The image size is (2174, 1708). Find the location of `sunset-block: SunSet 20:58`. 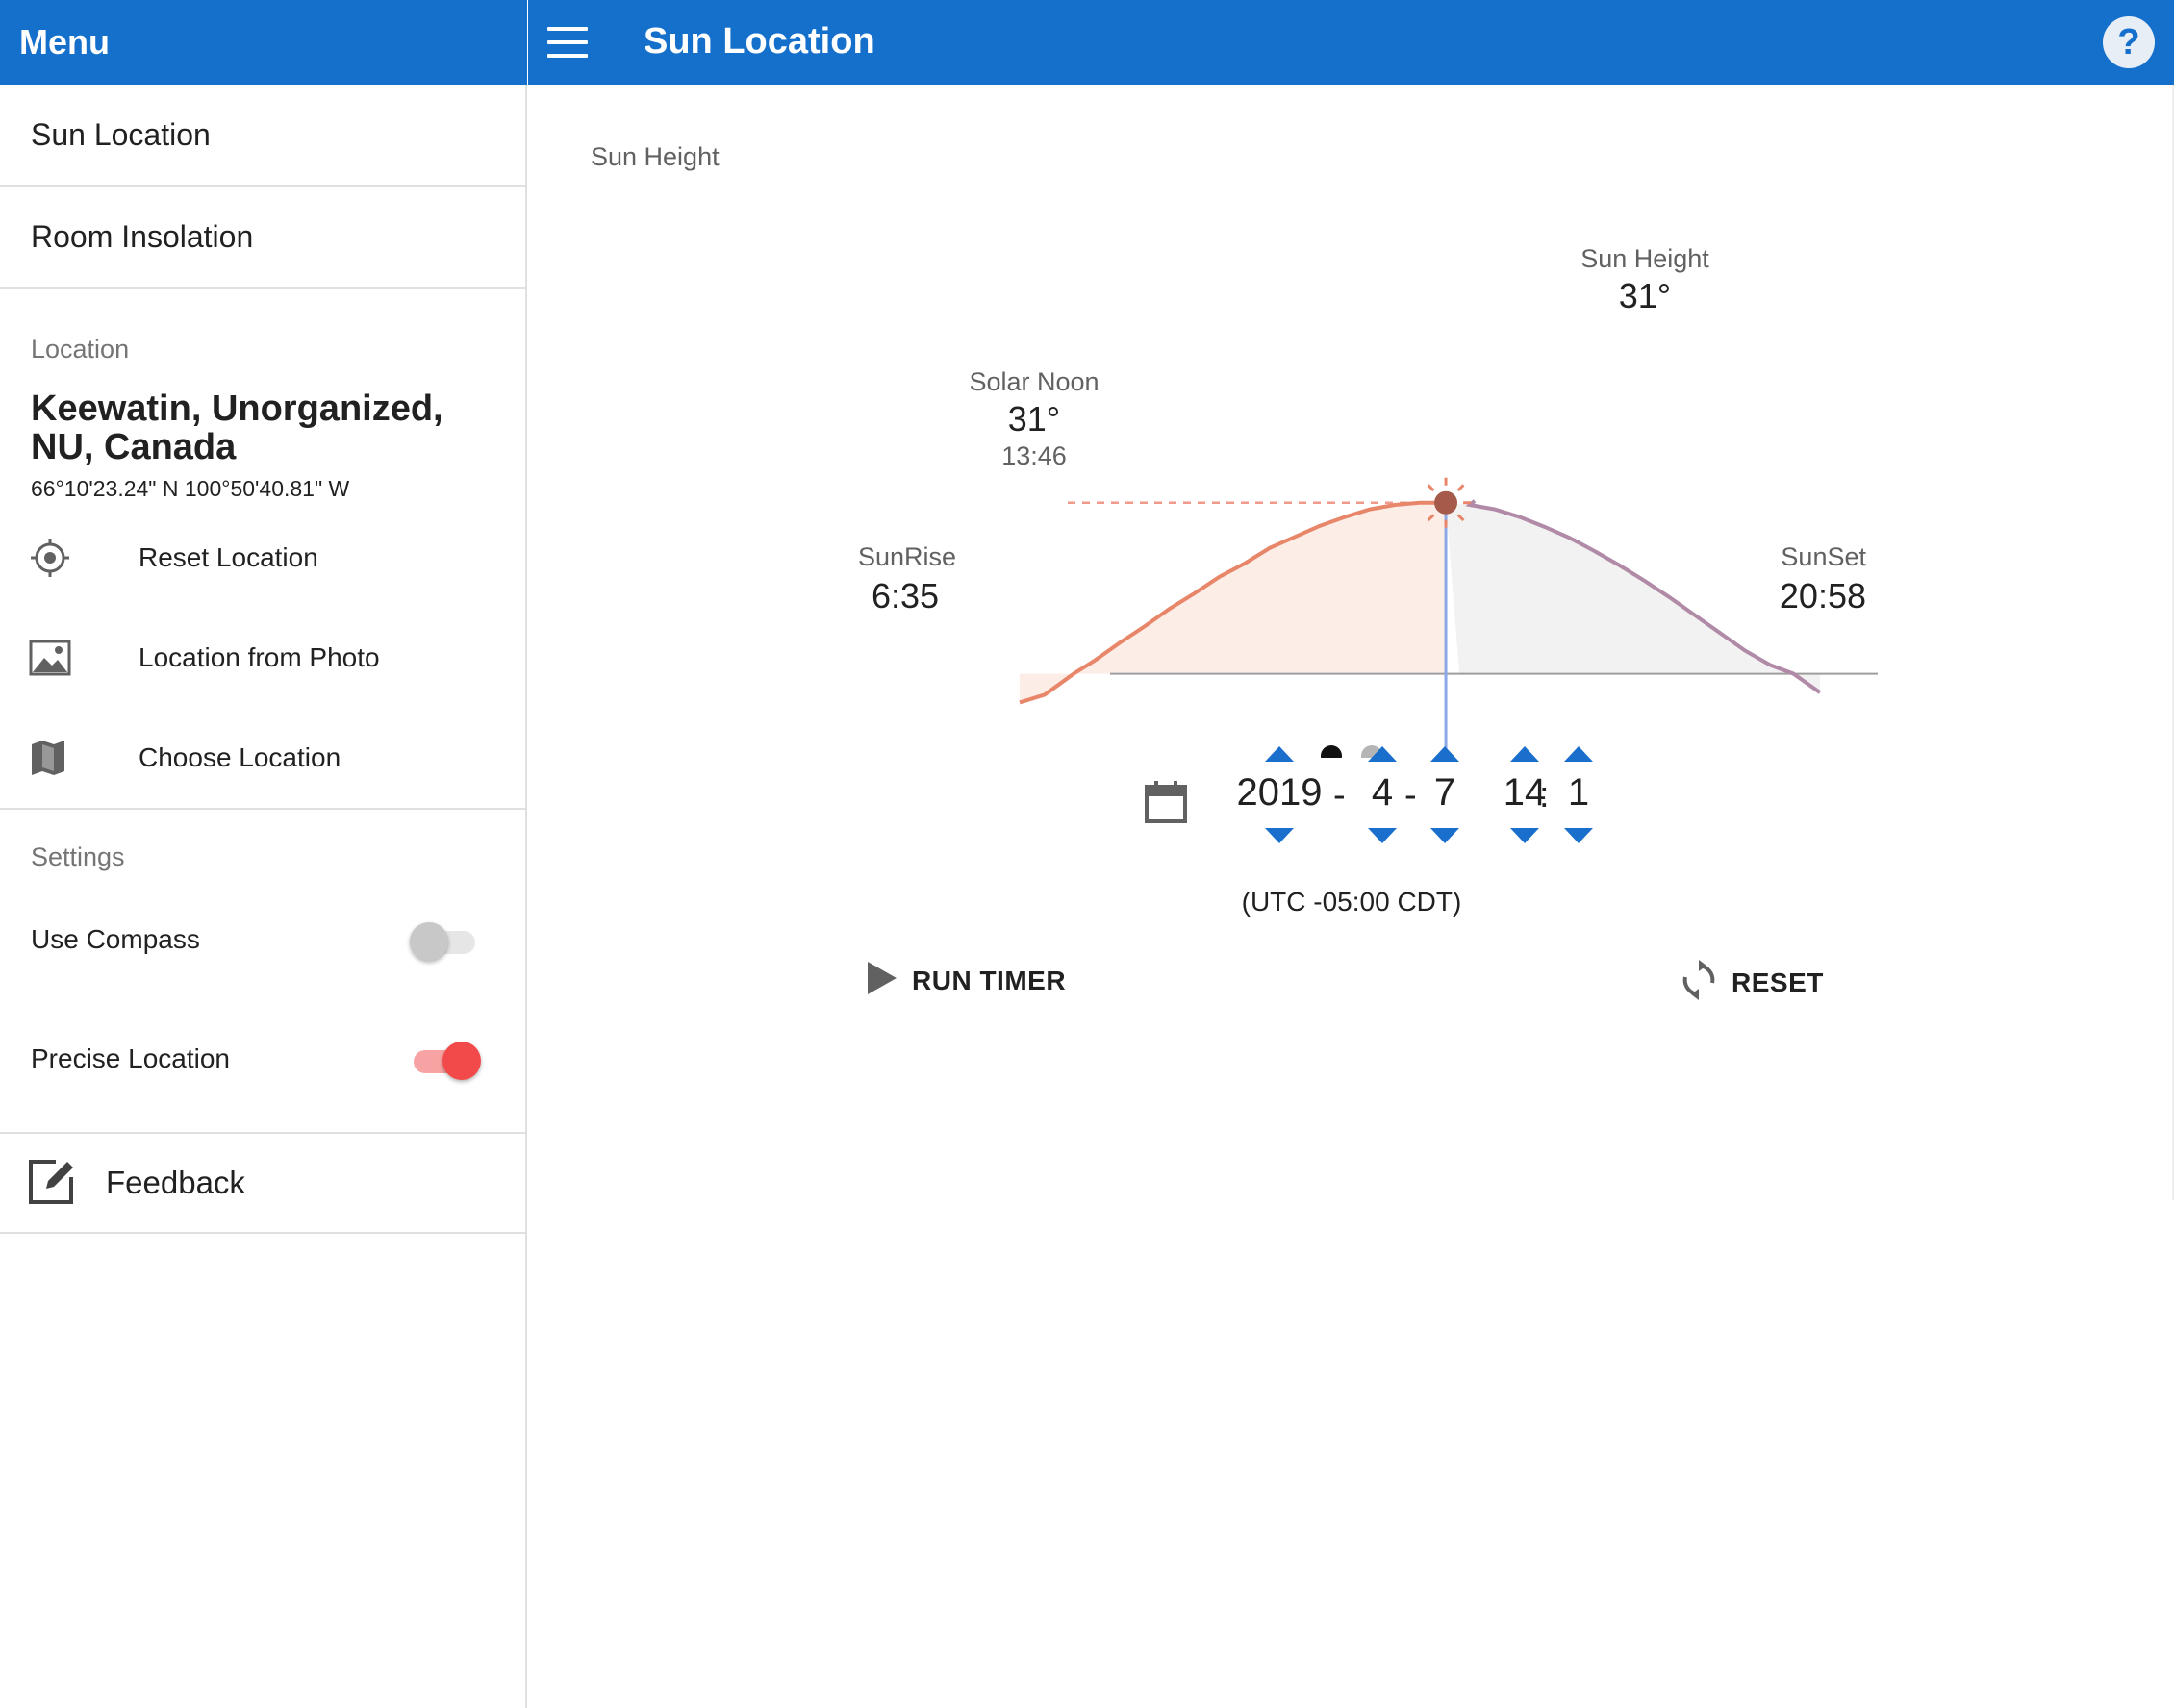

sunset-block: SunSet 20:58 is located at coordinates (1799, 579).